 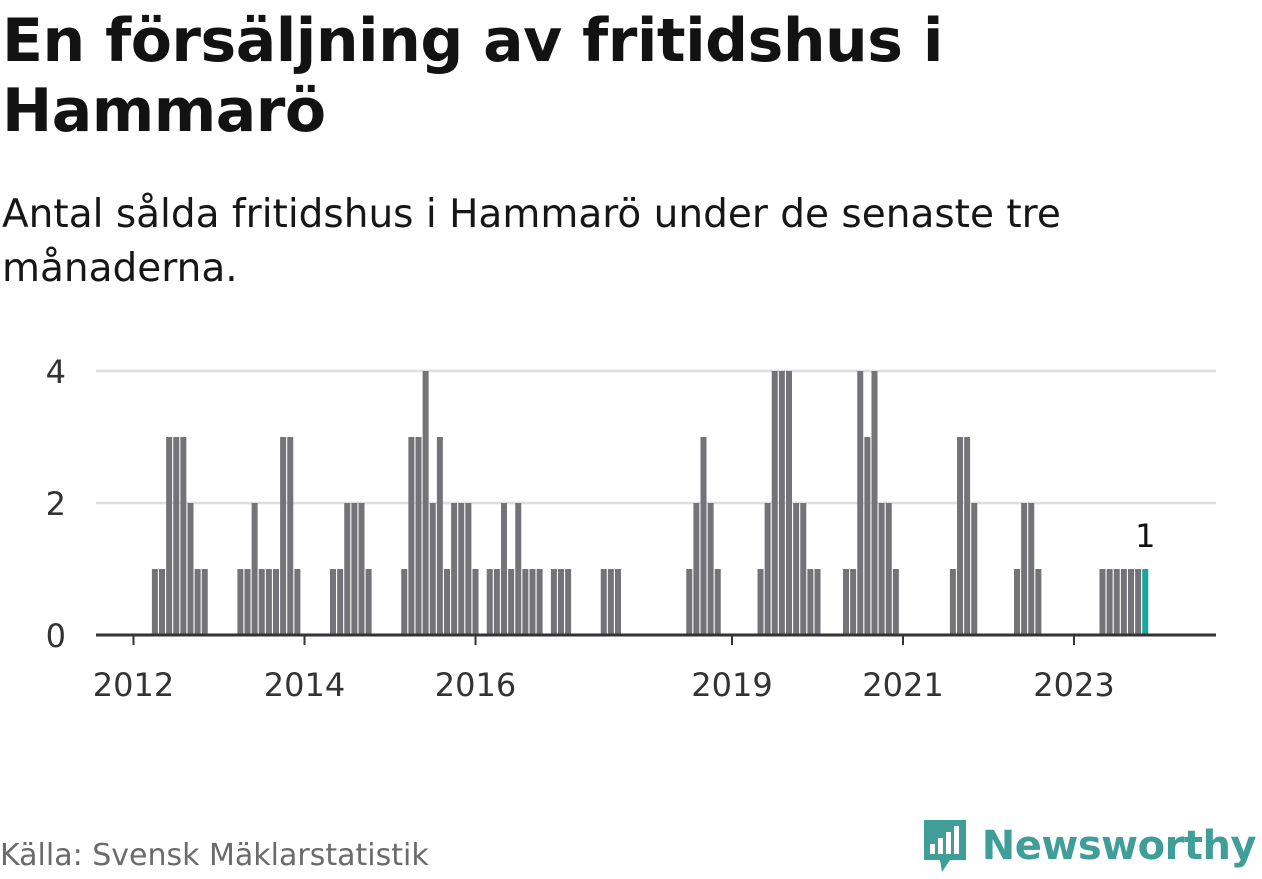 What do you see at coordinates (731, 685) in the screenshot?
I see `x-tick-label: 2019` at bounding box center [731, 685].